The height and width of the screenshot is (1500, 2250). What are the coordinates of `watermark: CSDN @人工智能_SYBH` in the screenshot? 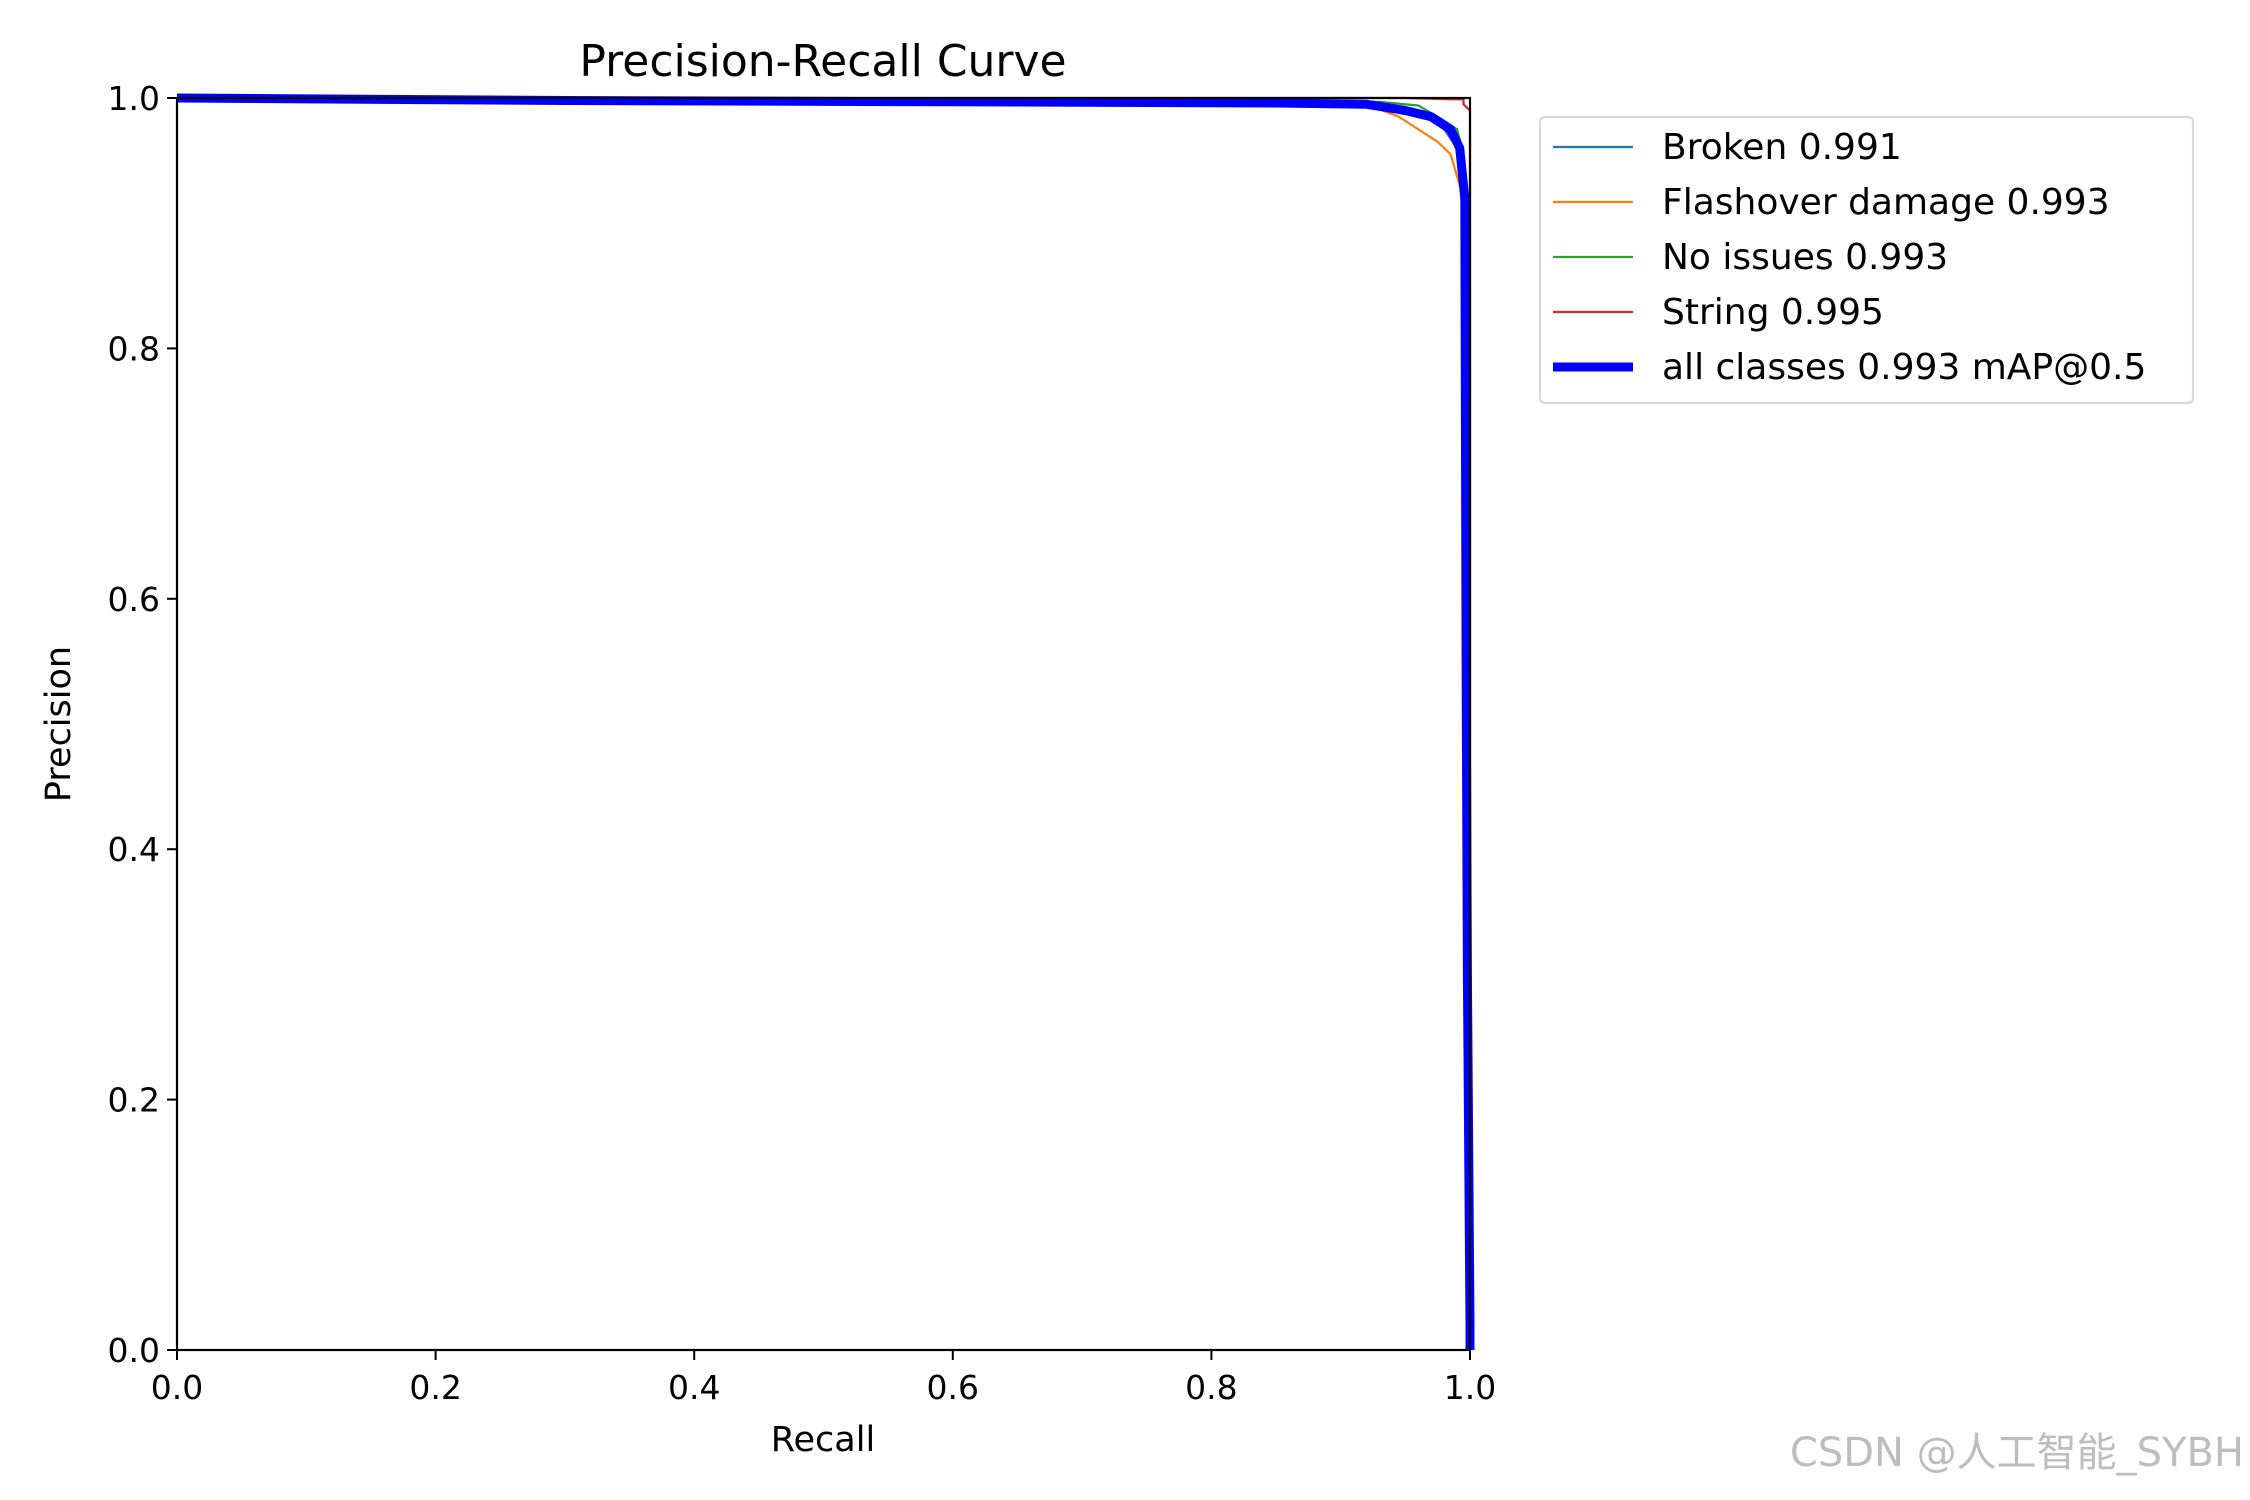 It's located at (2016, 1453).